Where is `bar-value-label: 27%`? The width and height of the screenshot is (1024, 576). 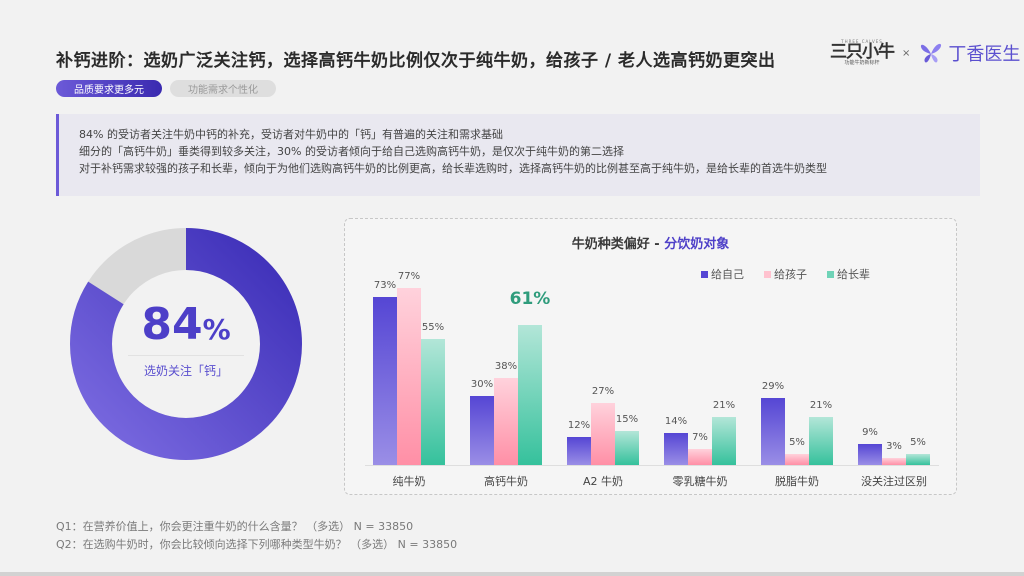
bar-value-label: 27% is located at coordinates (603, 391).